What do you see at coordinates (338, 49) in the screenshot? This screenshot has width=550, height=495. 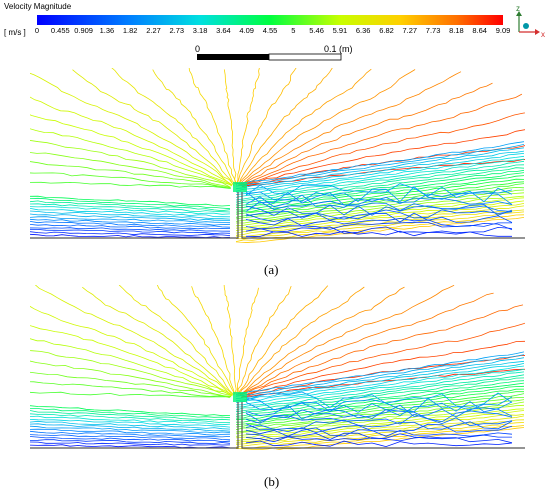 I see `scale-end-label: 0.1 (m)` at bounding box center [338, 49].